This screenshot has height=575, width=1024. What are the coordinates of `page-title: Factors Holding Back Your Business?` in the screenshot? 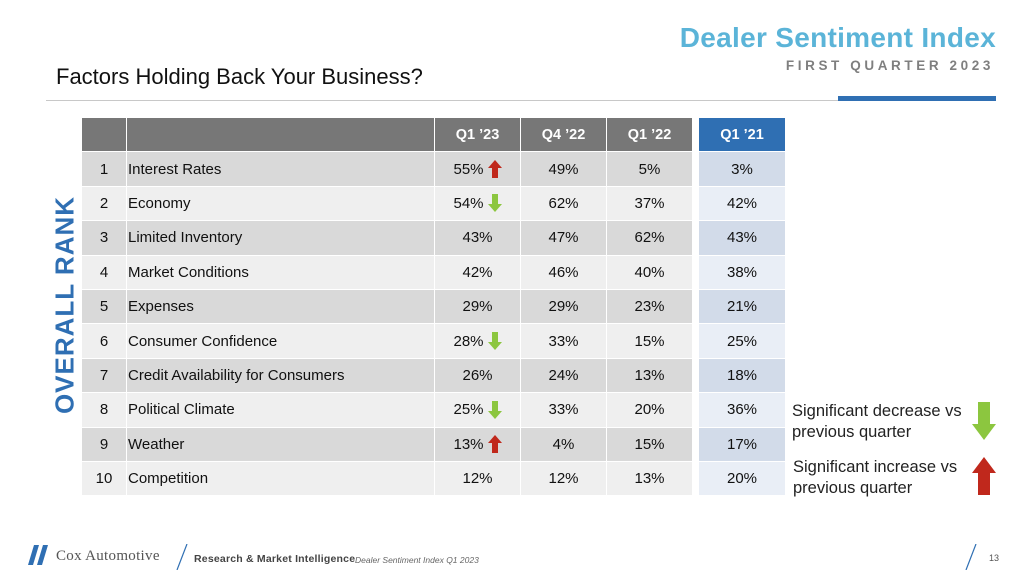 It's located at (239, 76).